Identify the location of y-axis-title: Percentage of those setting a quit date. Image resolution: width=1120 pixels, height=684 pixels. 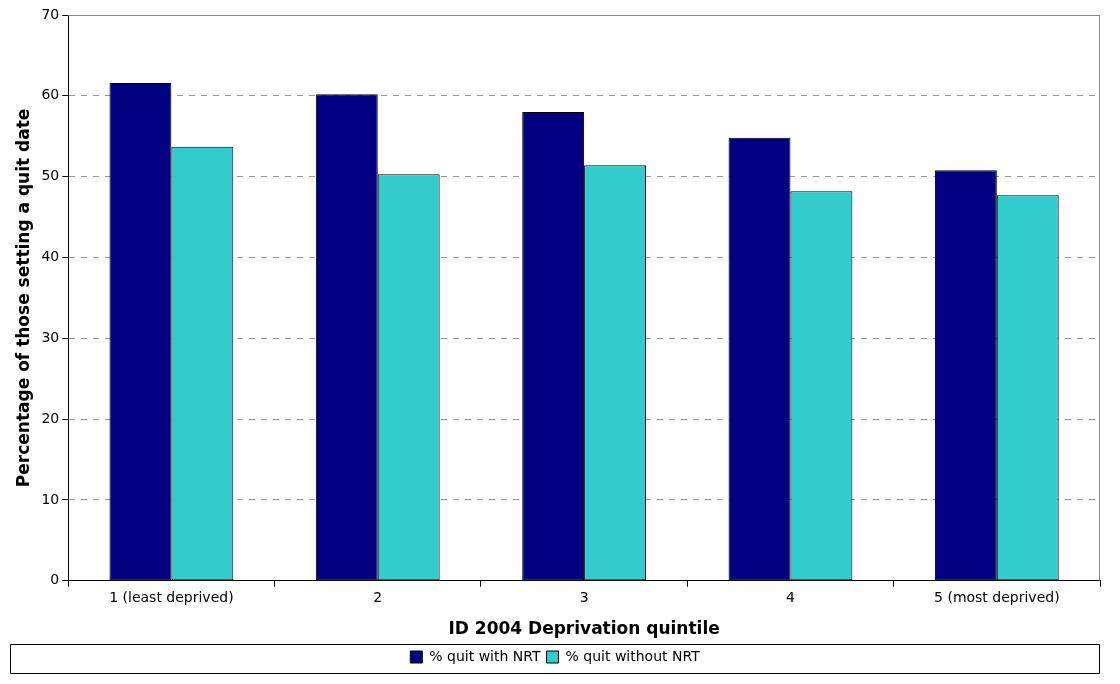
(22, 298).